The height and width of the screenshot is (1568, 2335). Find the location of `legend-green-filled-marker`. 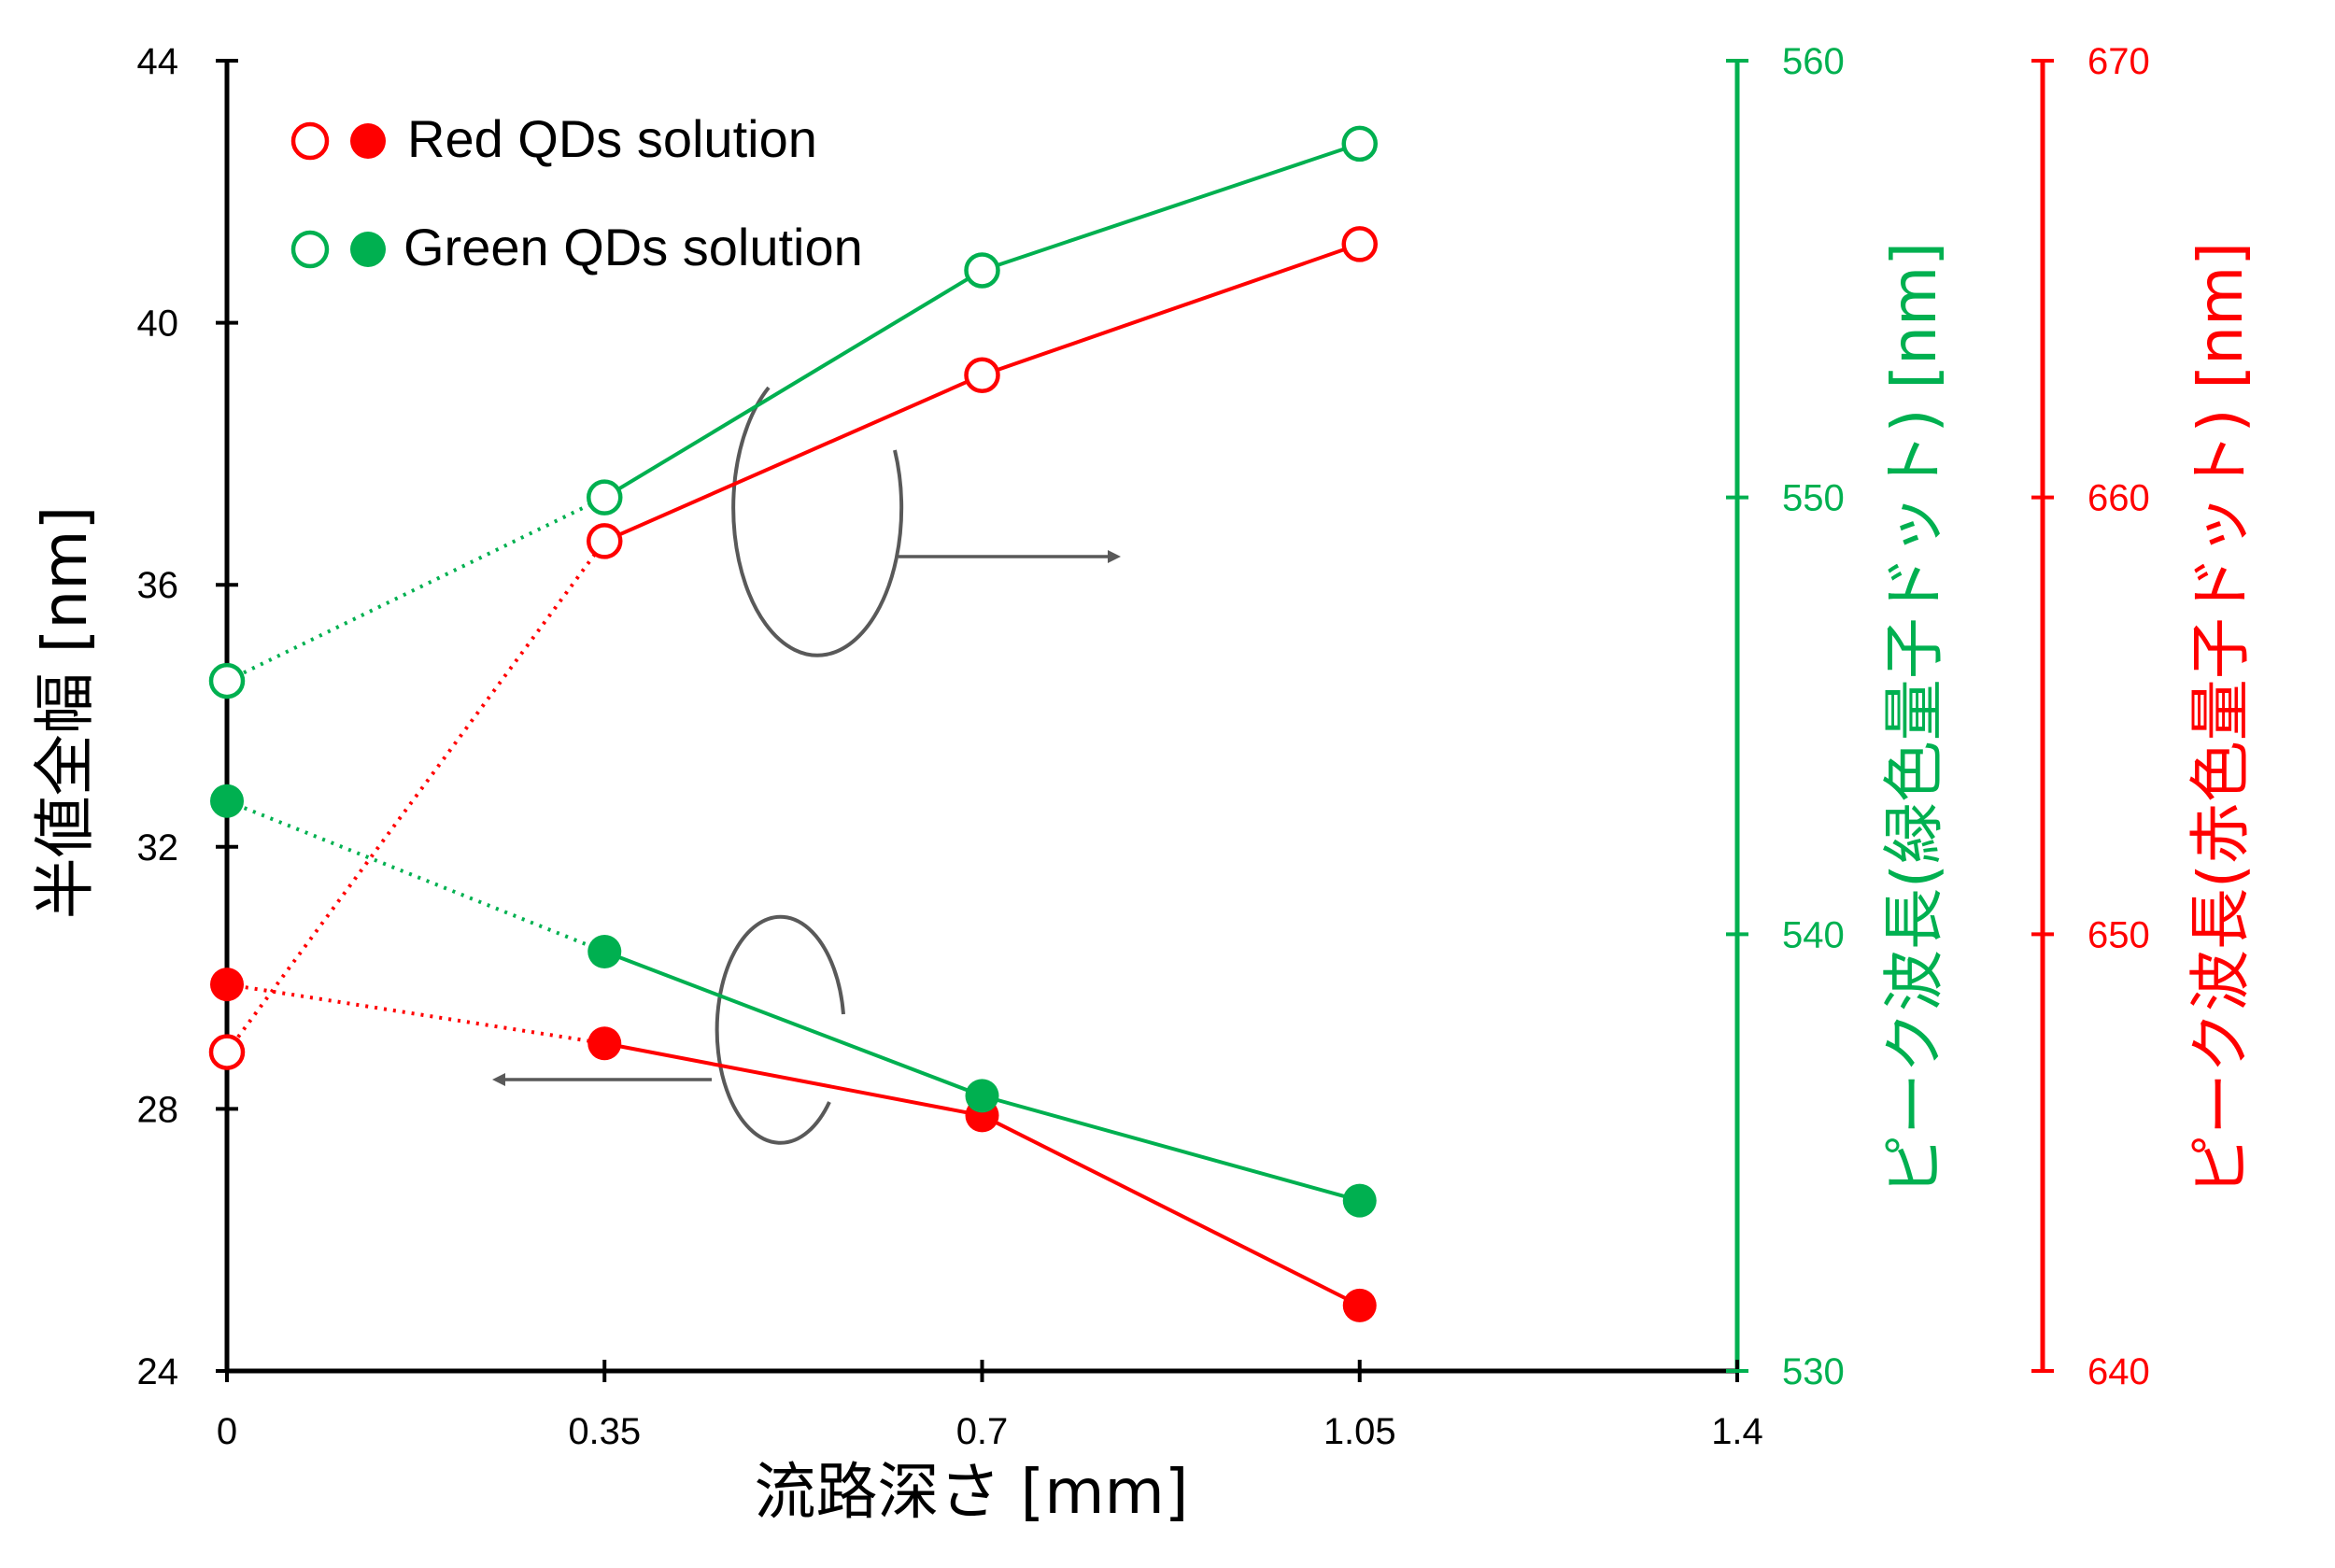

legend-green-filled-marker is located at coordinates (368, 249).